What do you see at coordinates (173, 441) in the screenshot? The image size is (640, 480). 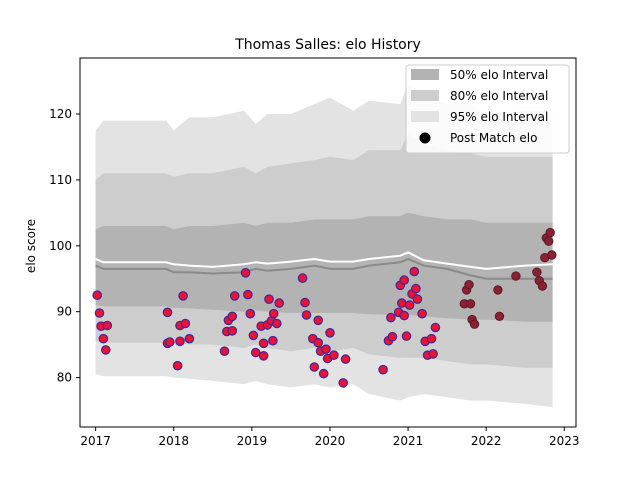 I see `x-tick-label: 2018` at bounding box center [173, 441].